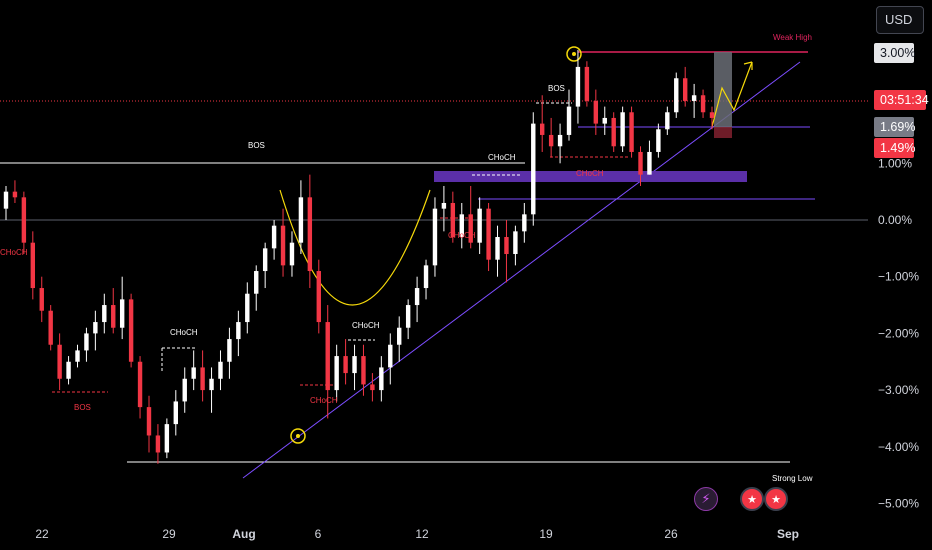  Describe the element at coordinates (901, 100) in the screenshot. I see `countdown-tag: 03:51:34` at that location.